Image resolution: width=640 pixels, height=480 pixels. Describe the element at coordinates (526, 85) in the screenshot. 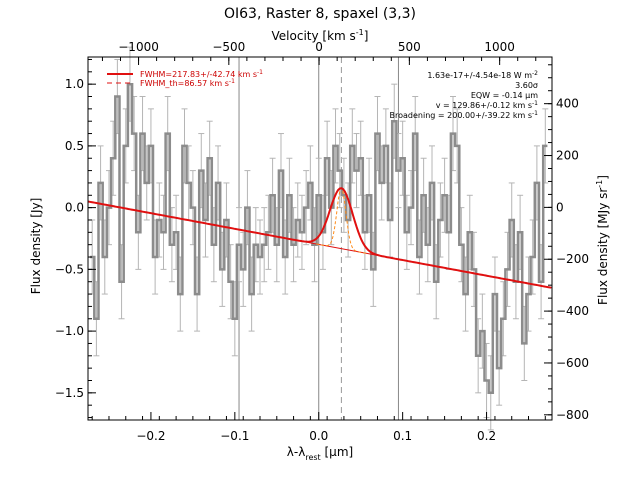

I see `fit-annotation: 3.60σ` at that location.